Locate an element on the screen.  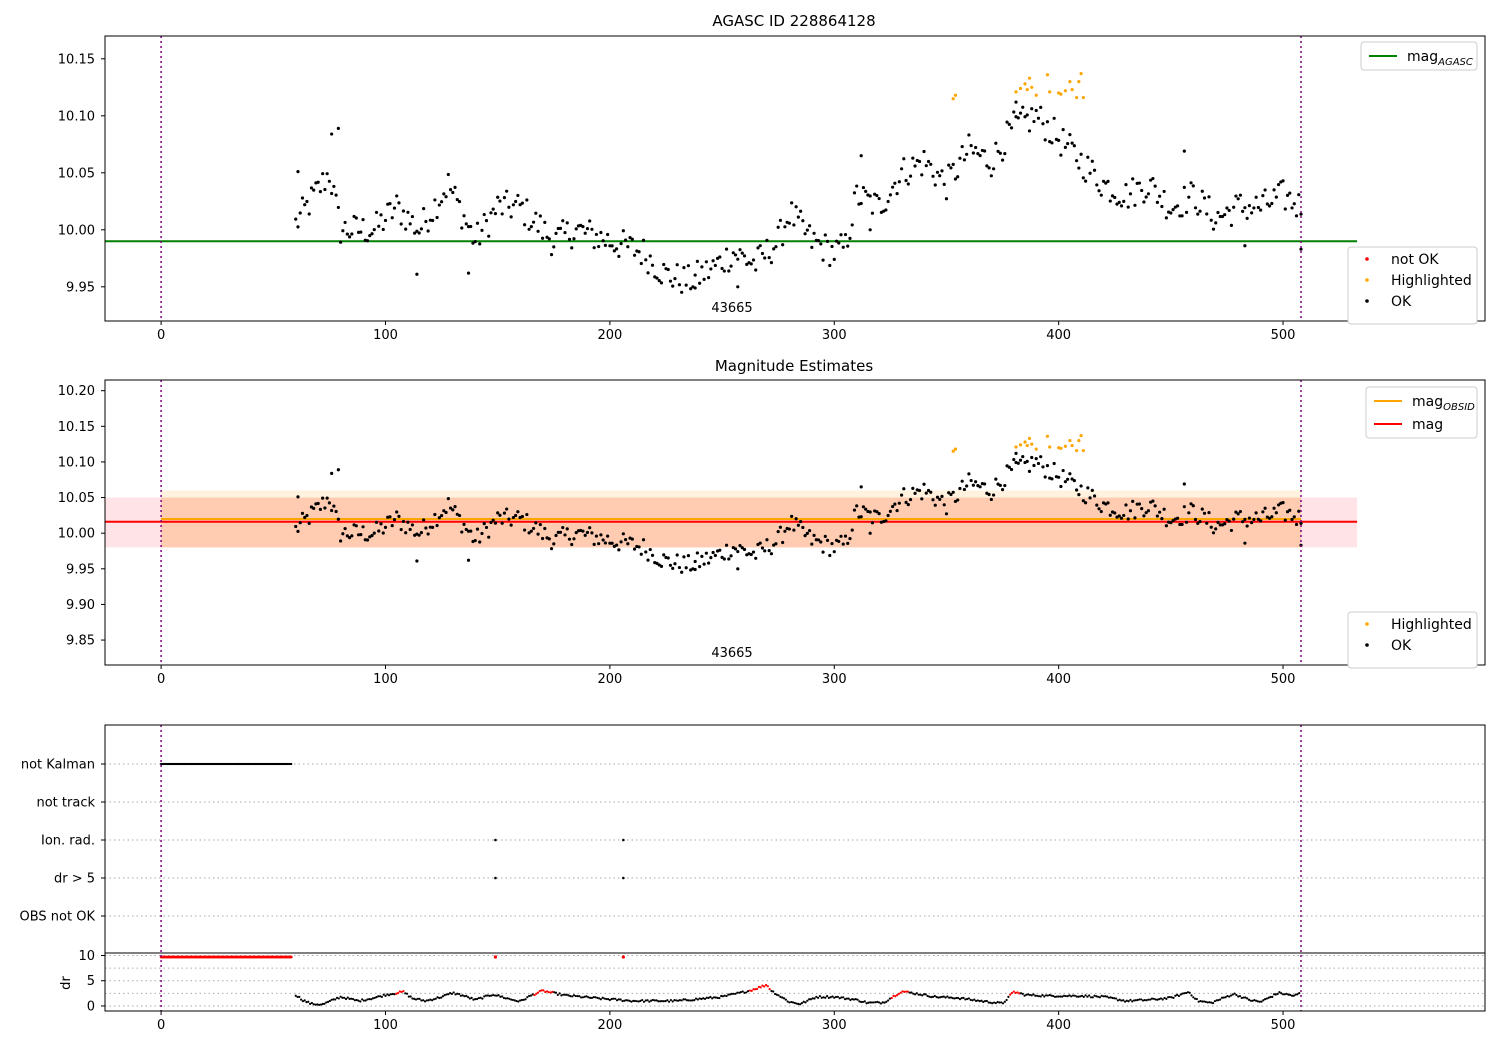
panel1-title: AGASC ID 228864128 is located at coordinates (793, 21).